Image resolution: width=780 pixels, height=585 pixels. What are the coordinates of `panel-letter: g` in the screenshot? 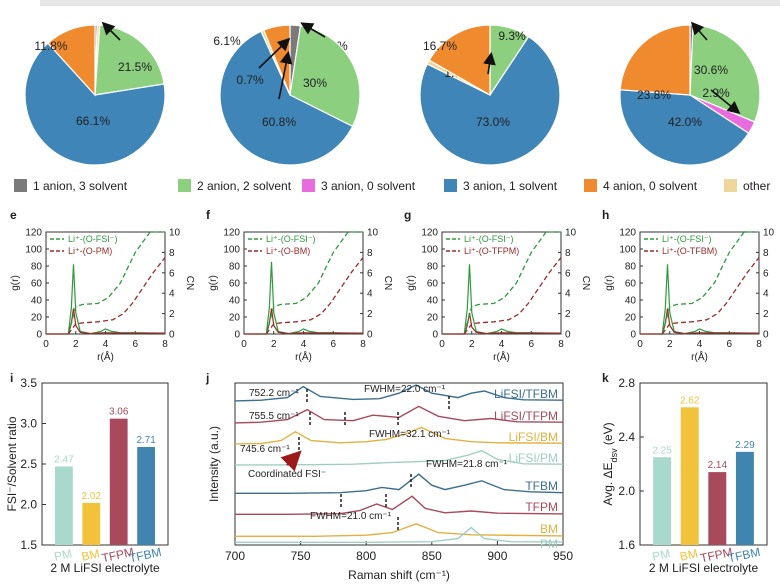 It's located at (407, 215).